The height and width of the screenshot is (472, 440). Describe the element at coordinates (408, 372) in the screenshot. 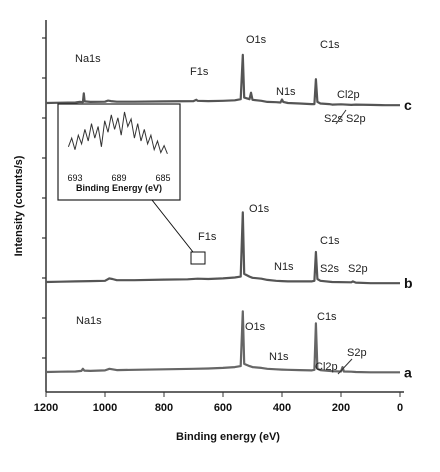

I see `series-label-a: a` at that location.